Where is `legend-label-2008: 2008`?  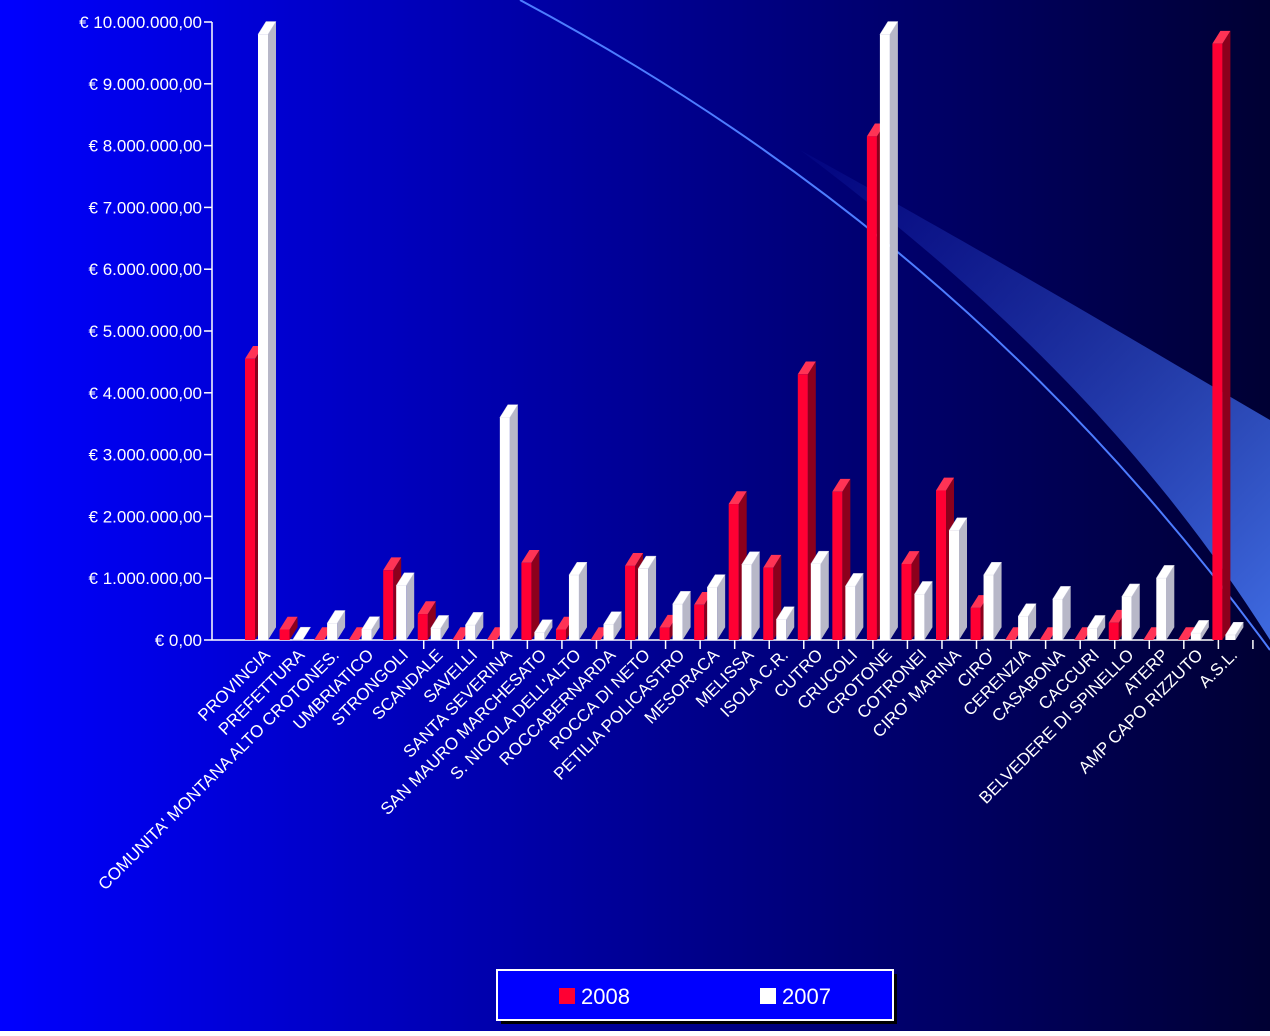 legend-label-2008: 2008 is located at coordinates (605, 996).